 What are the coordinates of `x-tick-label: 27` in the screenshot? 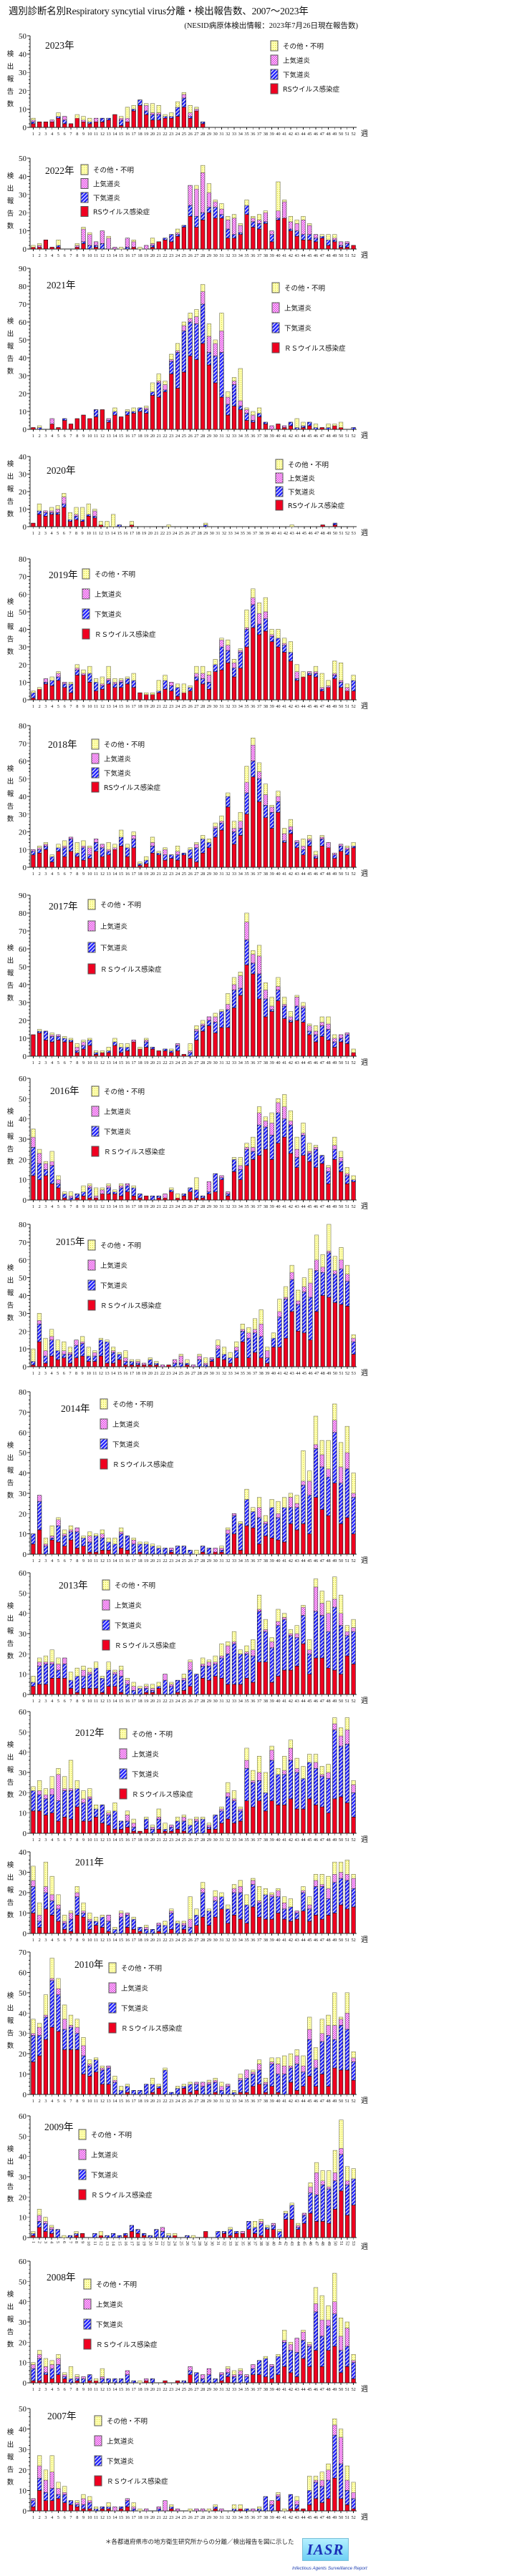 It's located at (196, 255).